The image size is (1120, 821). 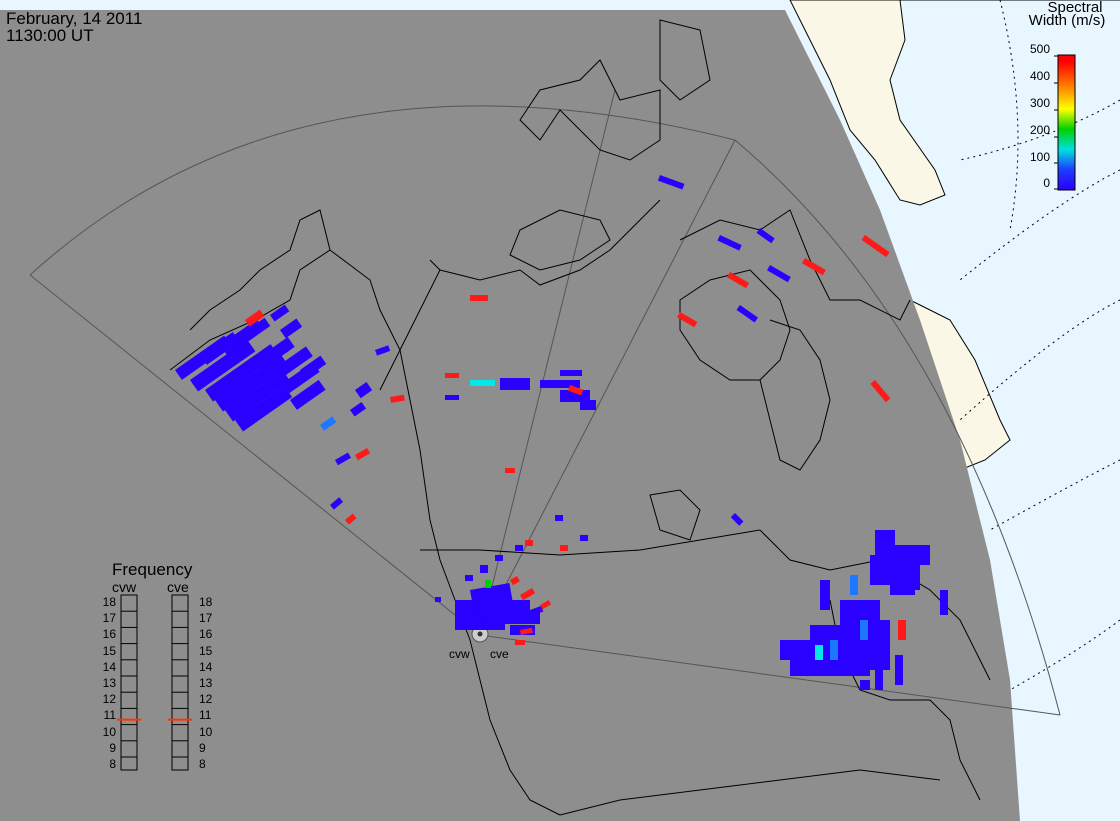 I want to click on radar-label-cve: cve, so click(x=499, y=654).